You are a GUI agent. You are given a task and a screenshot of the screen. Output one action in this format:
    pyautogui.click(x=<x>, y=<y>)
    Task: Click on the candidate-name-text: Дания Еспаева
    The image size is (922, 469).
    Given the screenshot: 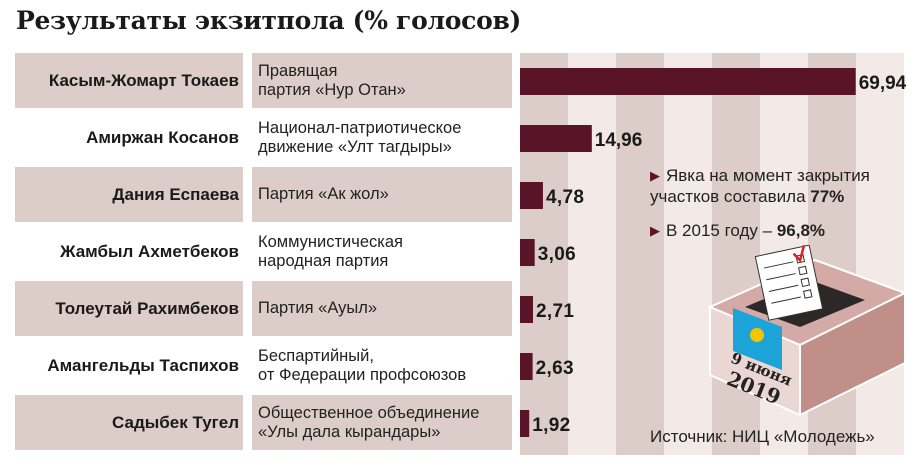 What is the action you would take?
    pyautogui.click(x=175, y=194)
    